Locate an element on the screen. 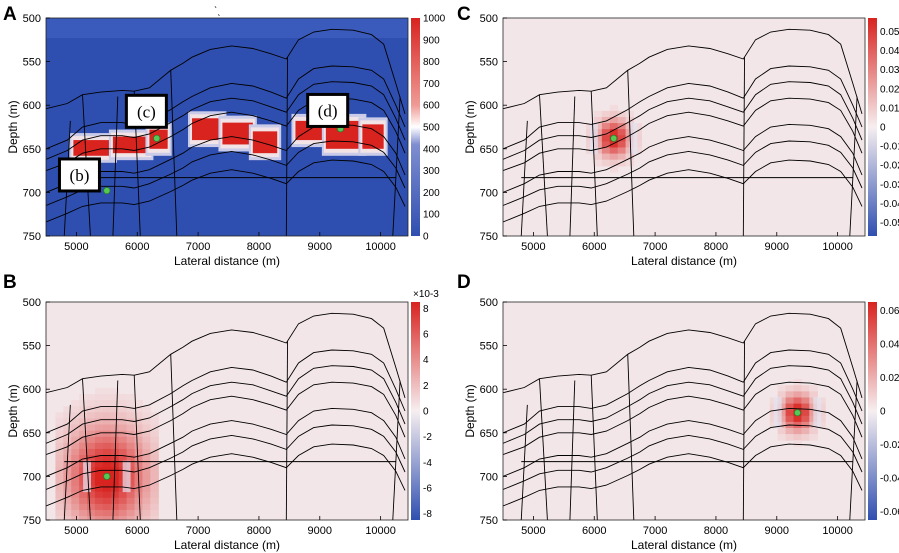  x-tick-label: 5000 is located at coordinates (76, 247).